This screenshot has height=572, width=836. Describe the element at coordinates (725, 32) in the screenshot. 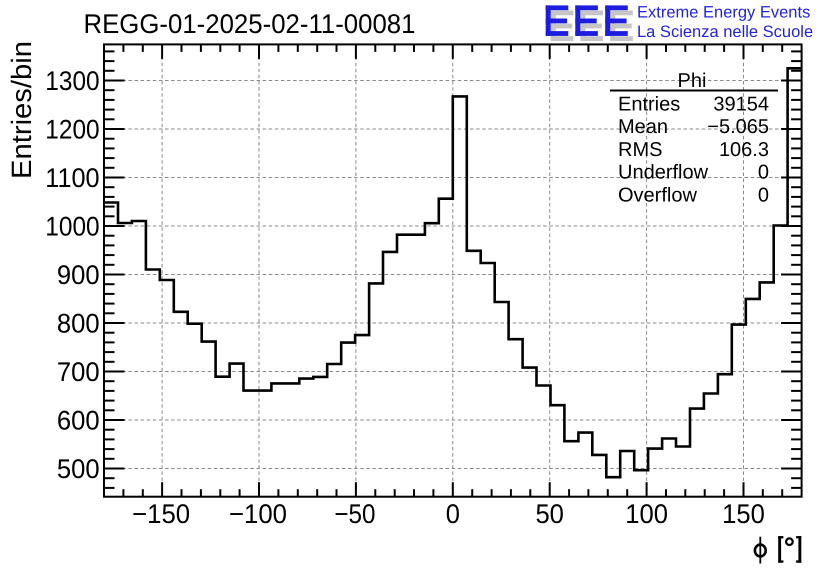

I see `svg-text: La Scienza nelle Scuole` at that location.